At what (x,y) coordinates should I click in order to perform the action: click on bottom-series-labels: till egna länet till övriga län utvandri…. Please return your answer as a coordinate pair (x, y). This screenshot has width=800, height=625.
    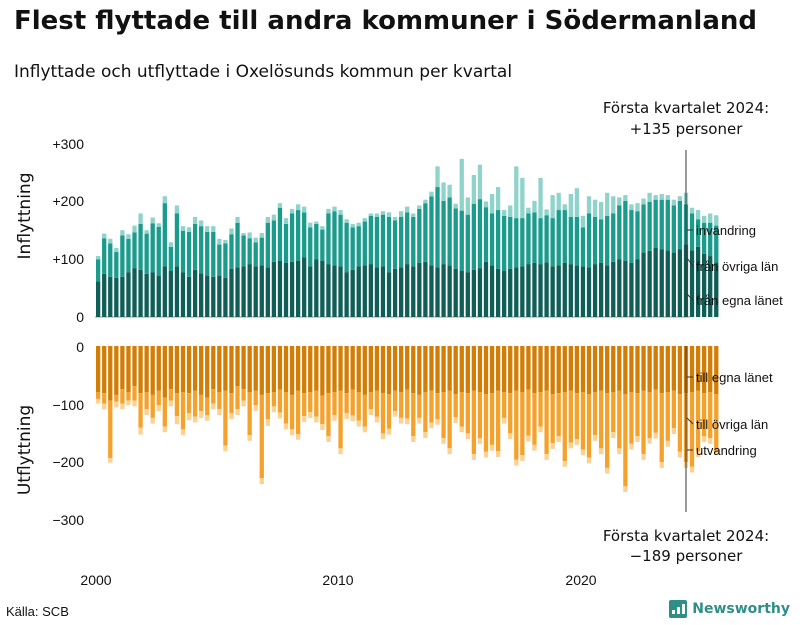
    Looking at the image, I should click on (729, 414).